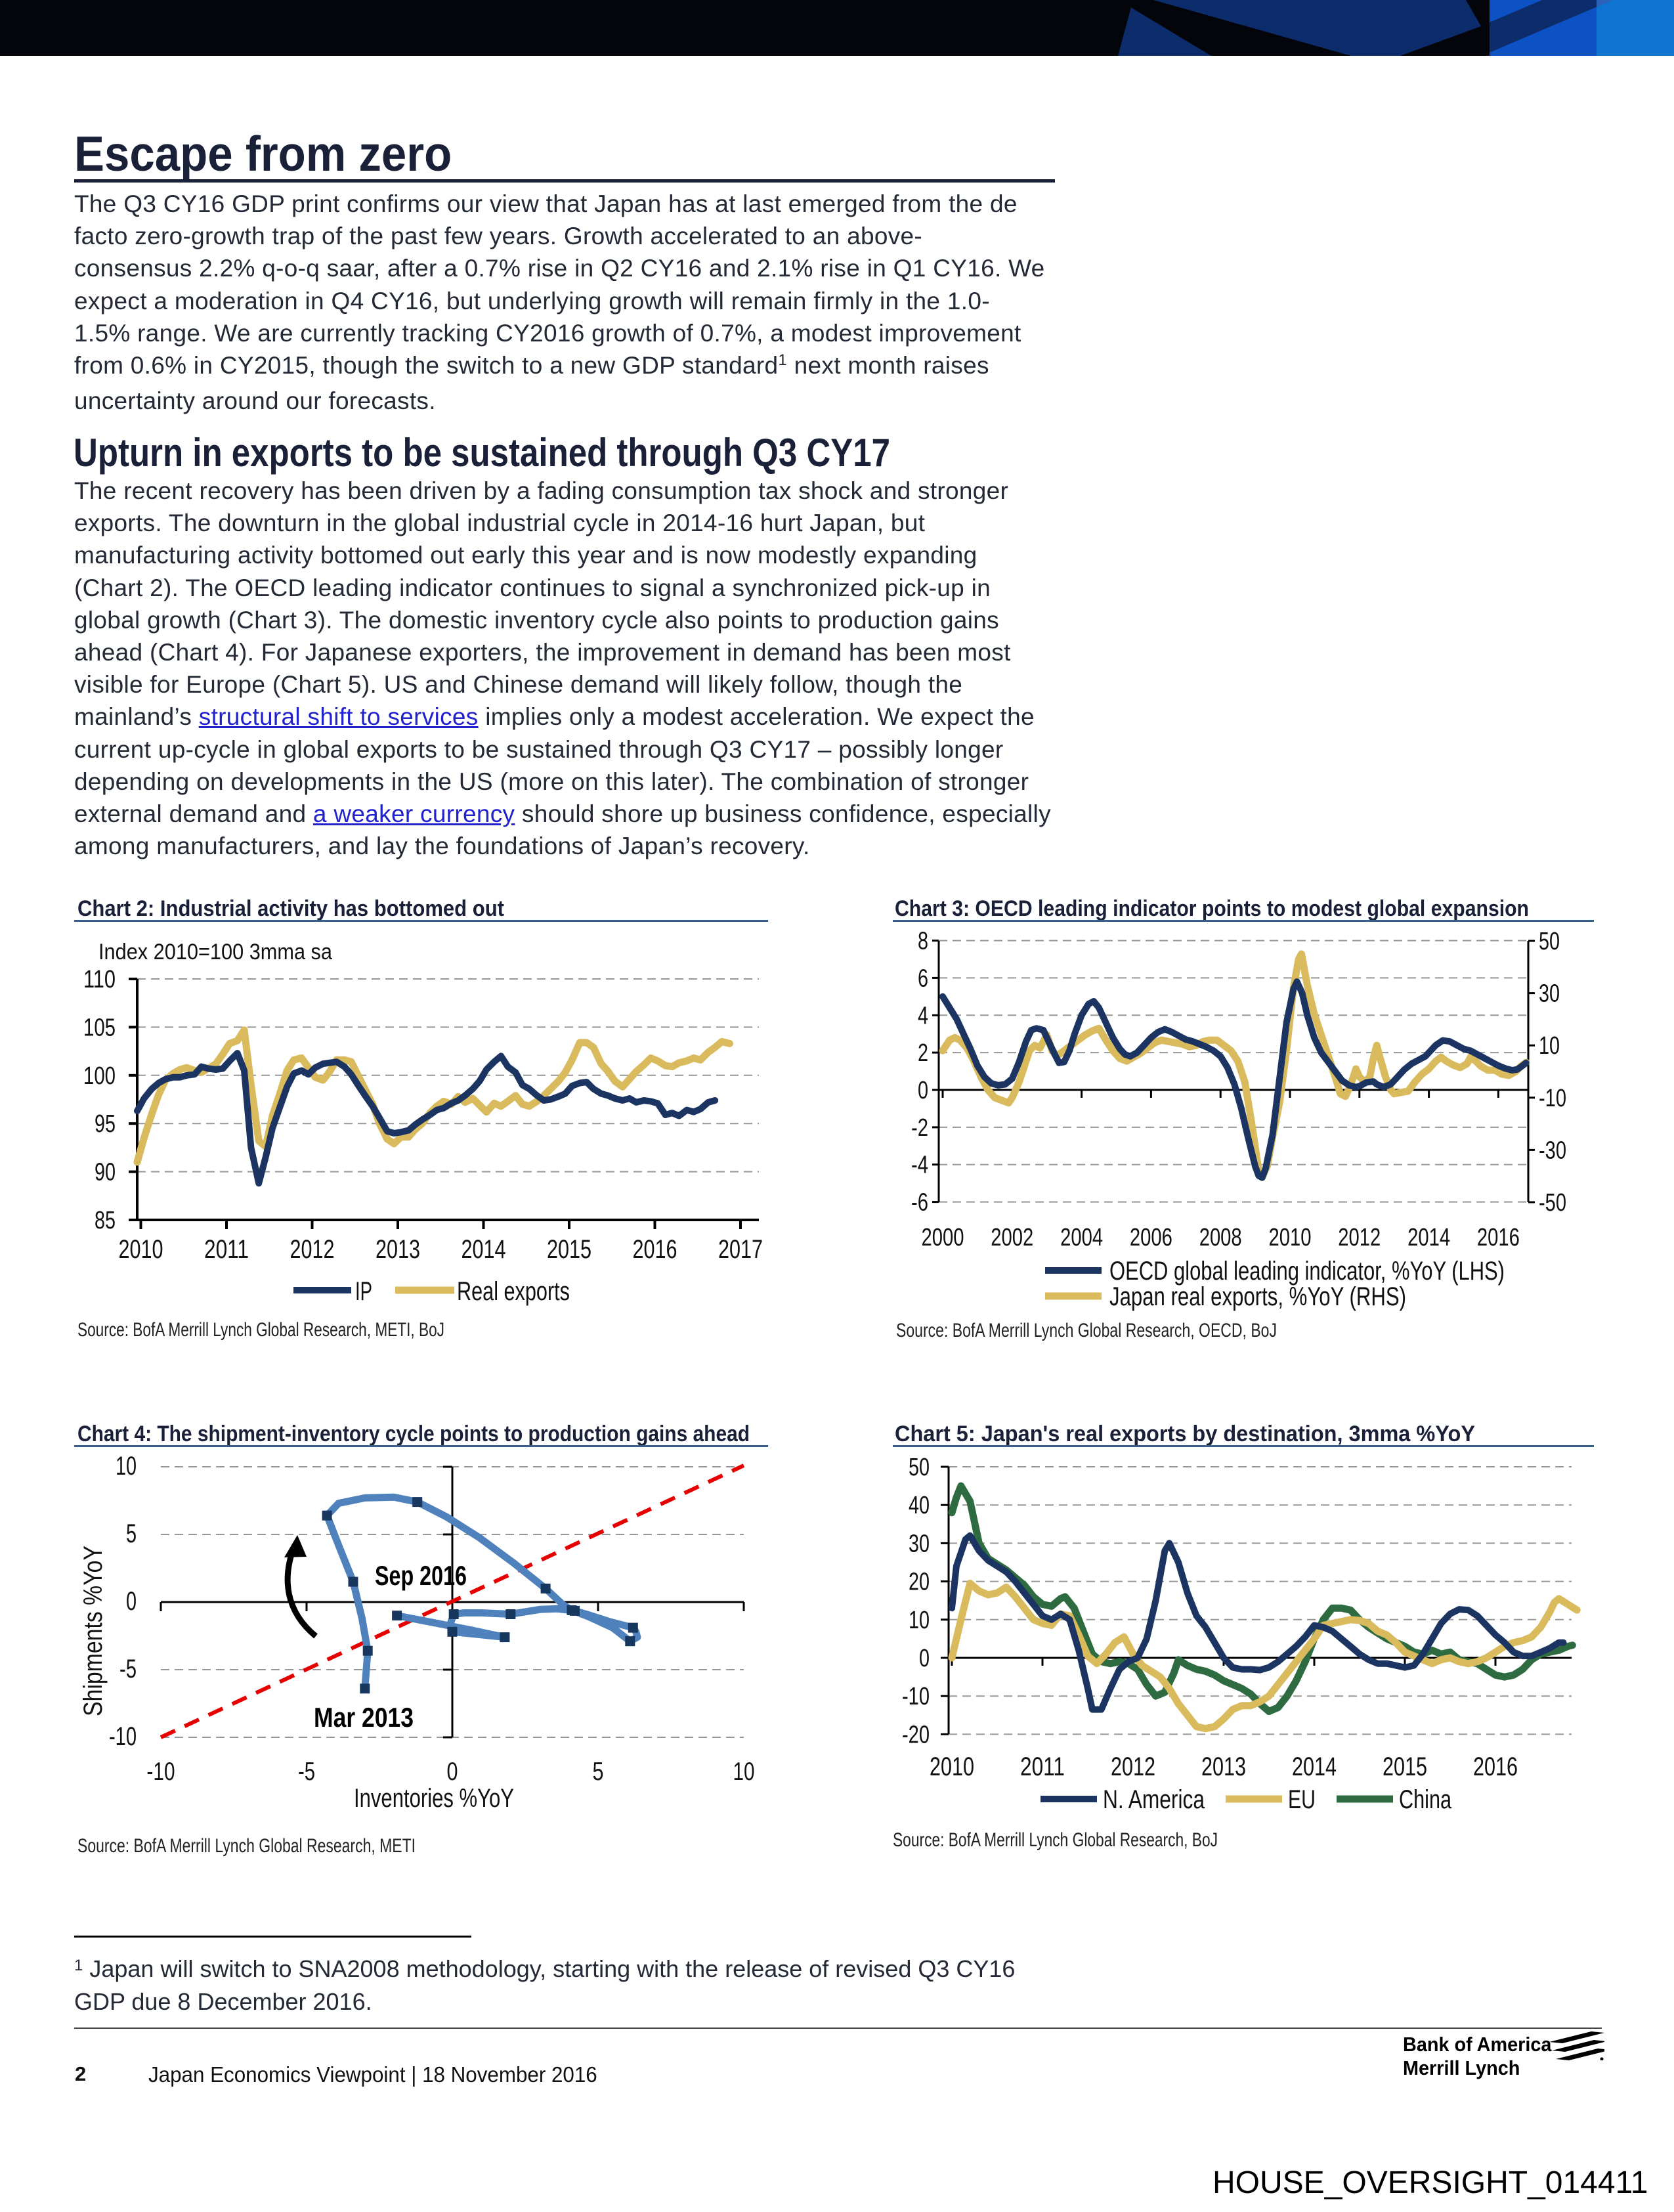  Describe the element at coordinates (923, 979) in the screenshot. I see `svg-text: 6` at that location.